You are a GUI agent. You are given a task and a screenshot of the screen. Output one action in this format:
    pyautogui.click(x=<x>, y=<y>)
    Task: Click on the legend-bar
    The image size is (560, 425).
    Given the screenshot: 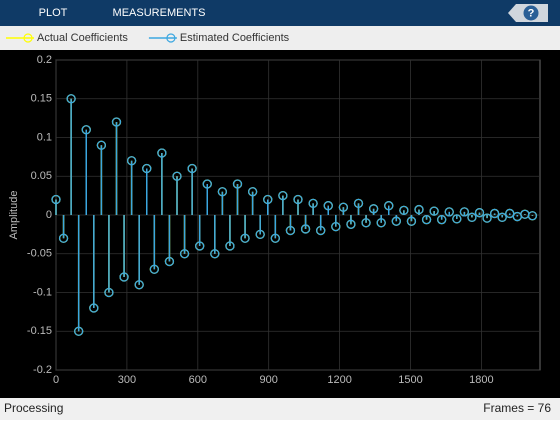 What is the action you would take?
    pyautogui.click(x=280, y=38)
    